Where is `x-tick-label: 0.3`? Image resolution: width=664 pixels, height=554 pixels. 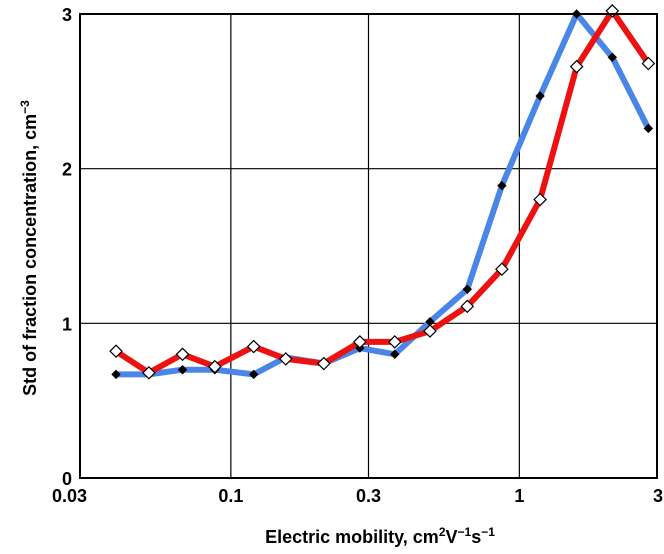
x-tick-label: 0.3 is located at coordinates (368, 496).